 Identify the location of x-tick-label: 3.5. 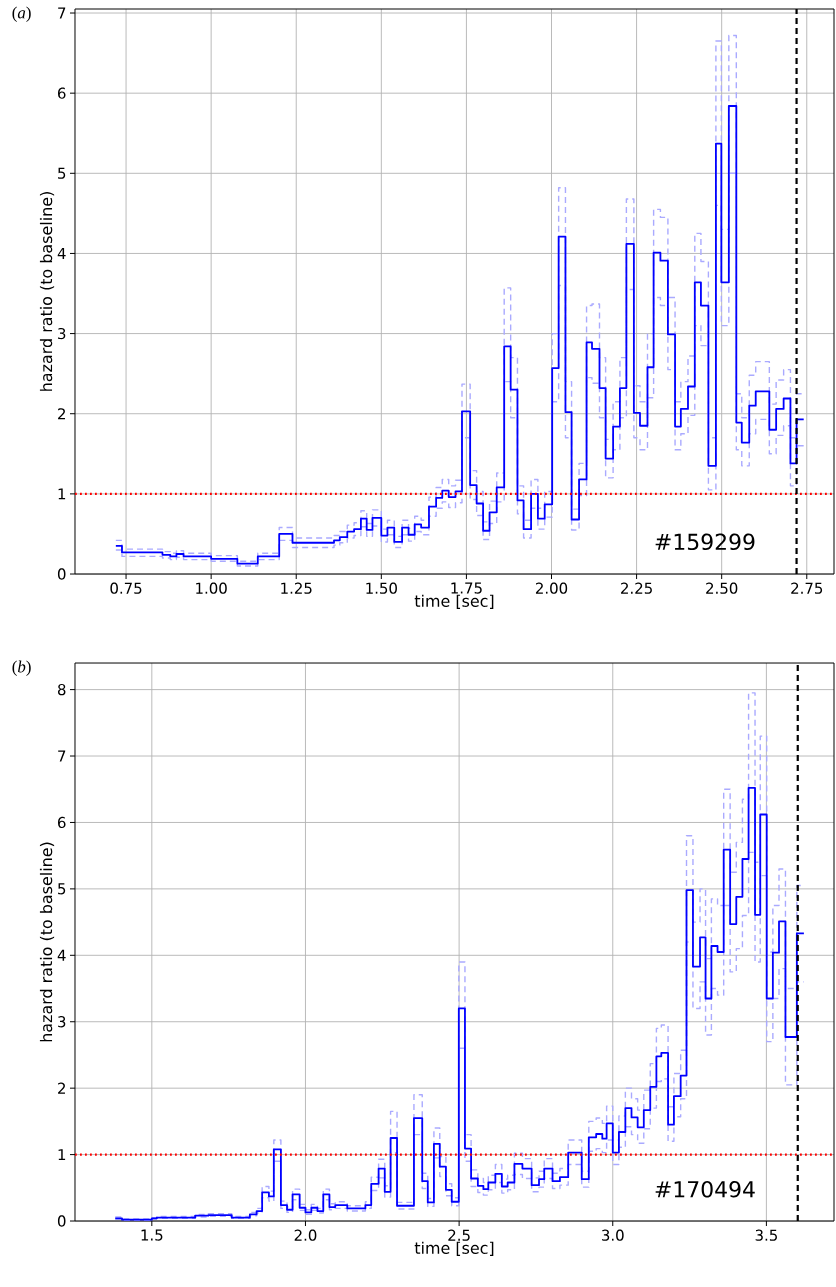
(766, 1235).